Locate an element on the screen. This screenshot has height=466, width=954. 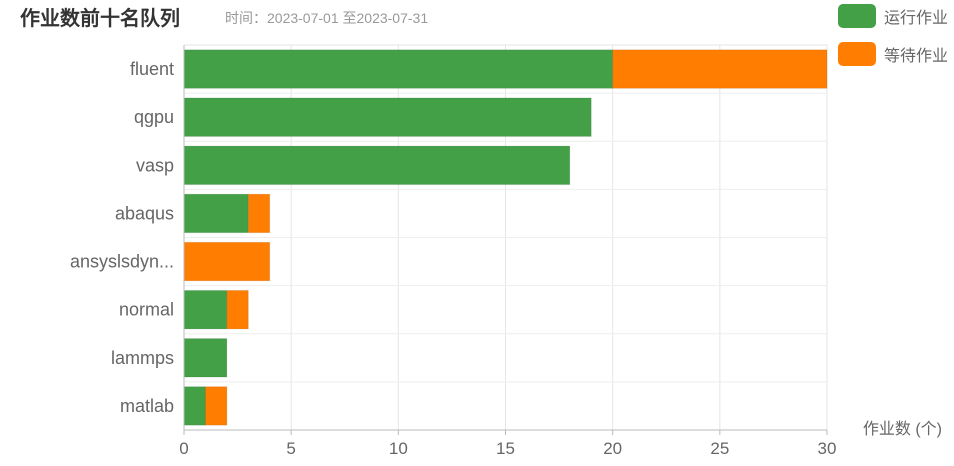
y-tick-label: lammps is located at coordinates (142, 358).